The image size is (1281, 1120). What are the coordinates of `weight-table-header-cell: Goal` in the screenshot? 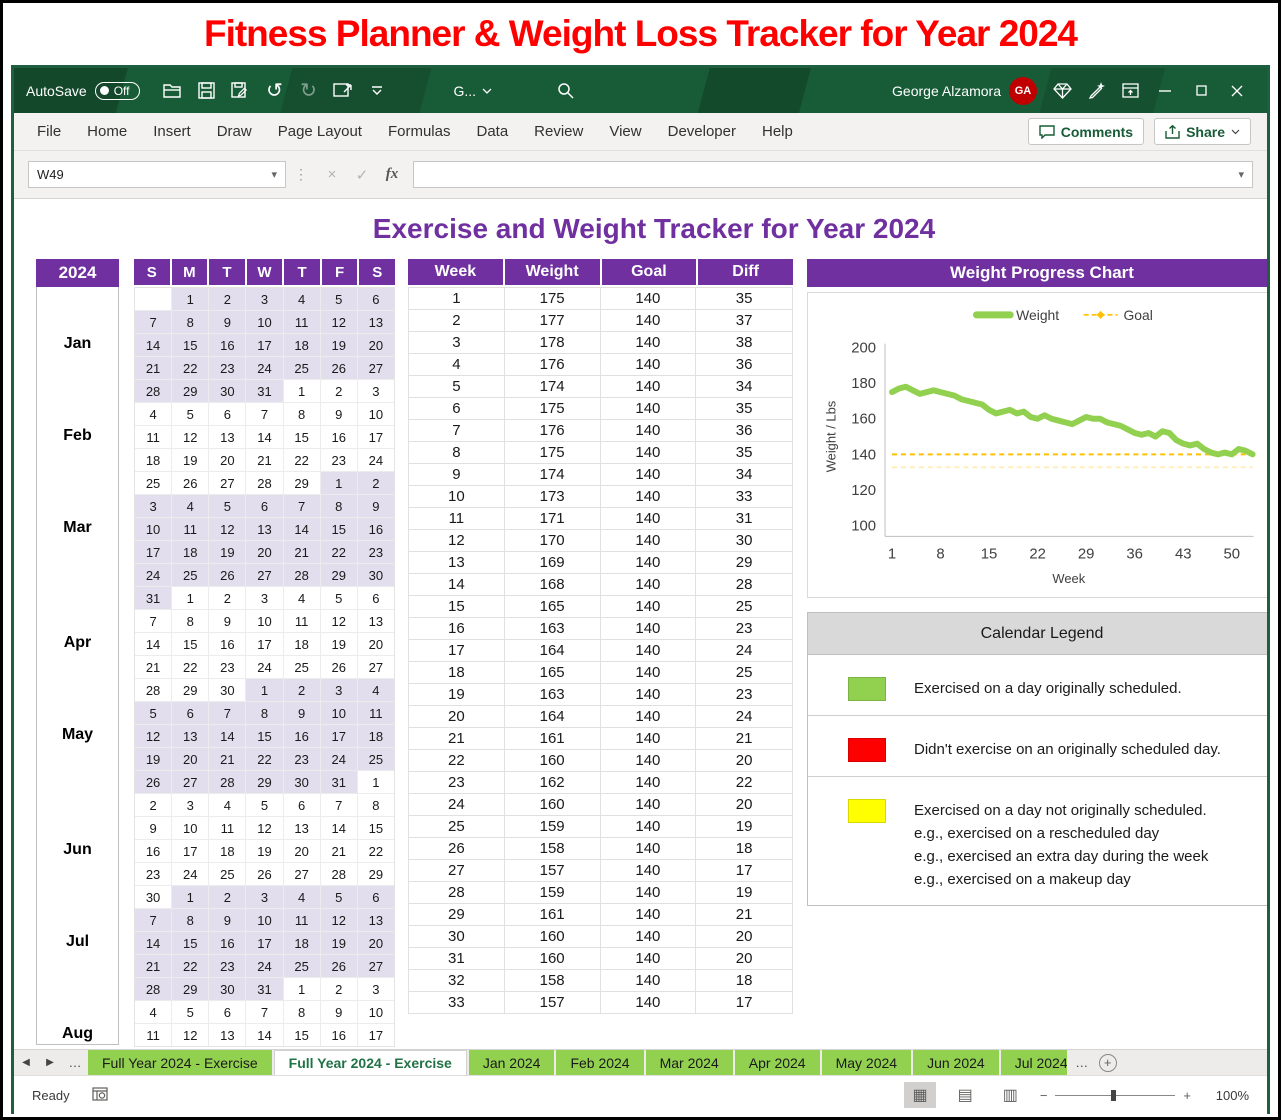 It's located at (649, 272).